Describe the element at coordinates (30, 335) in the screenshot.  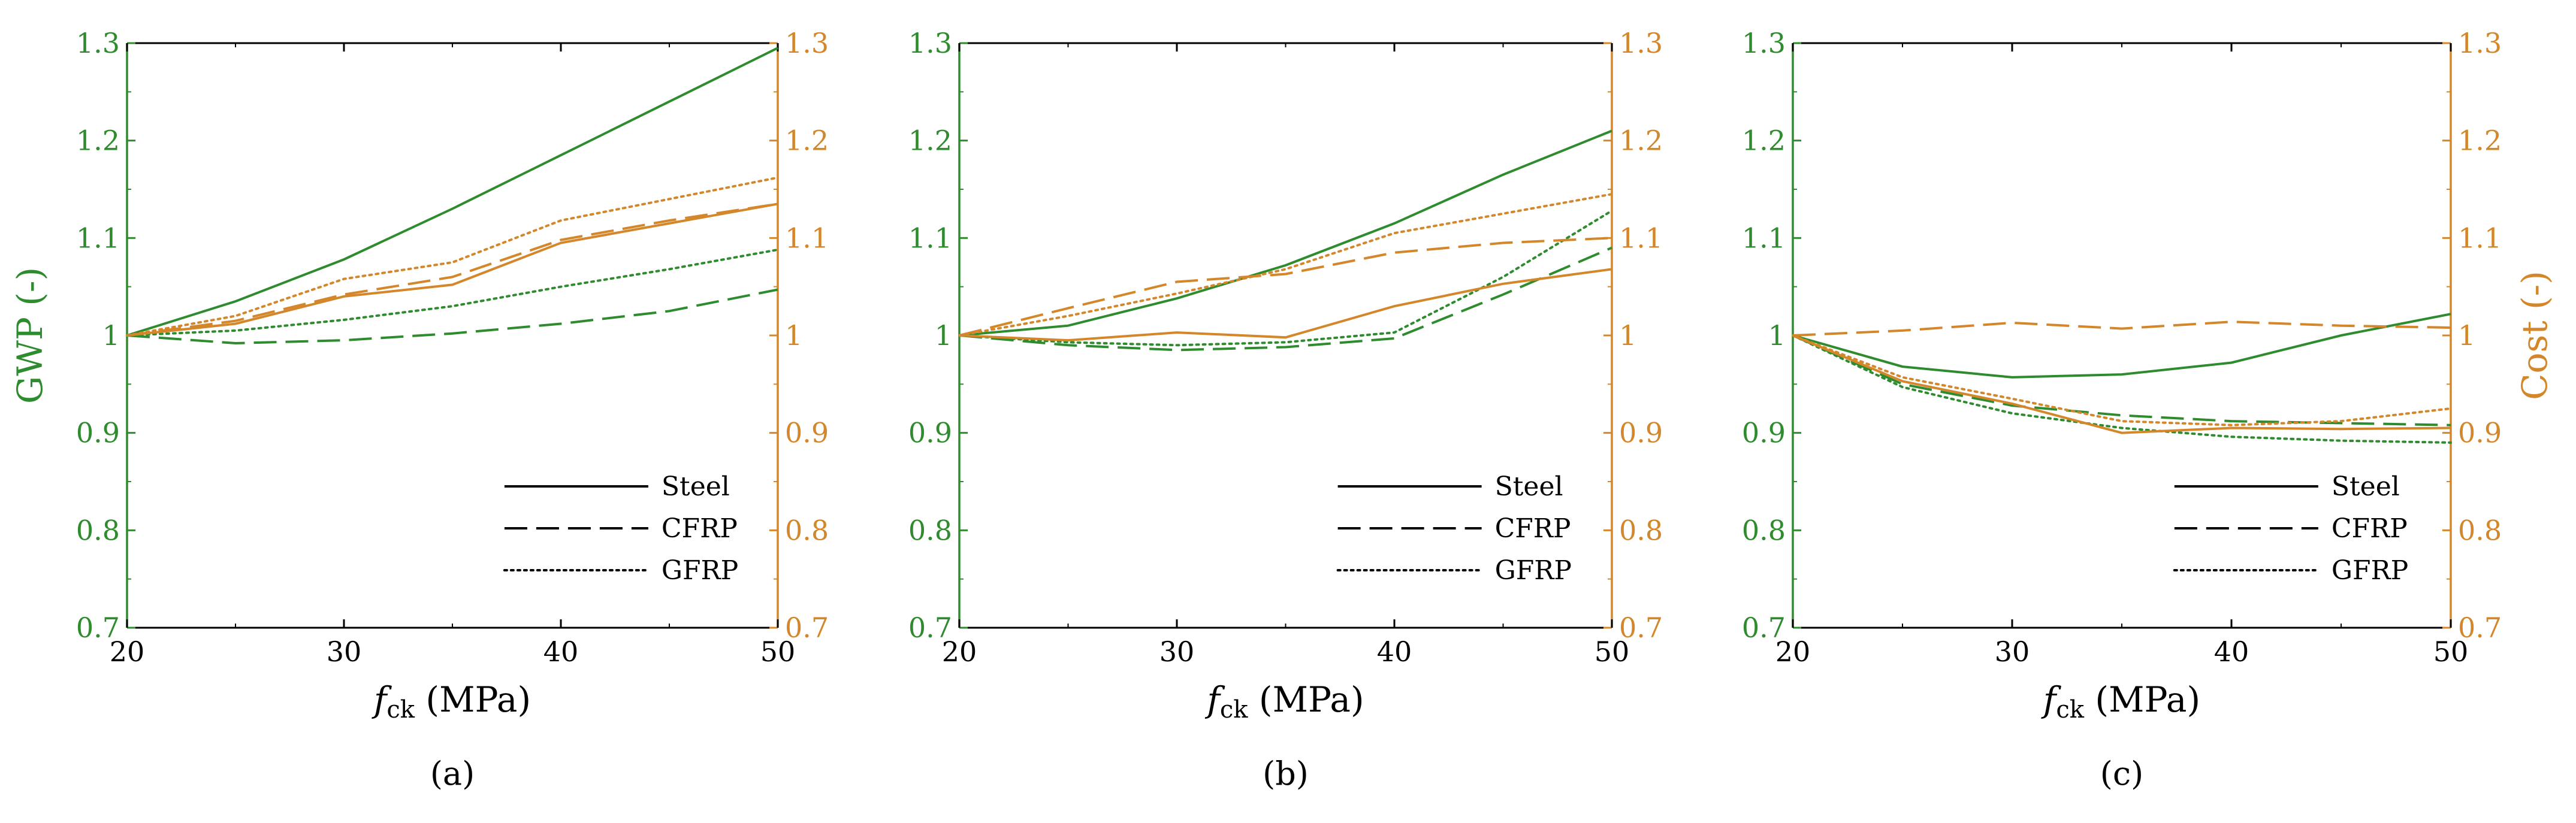
I see `y-axis-label-left: GWP (-)` at that location.